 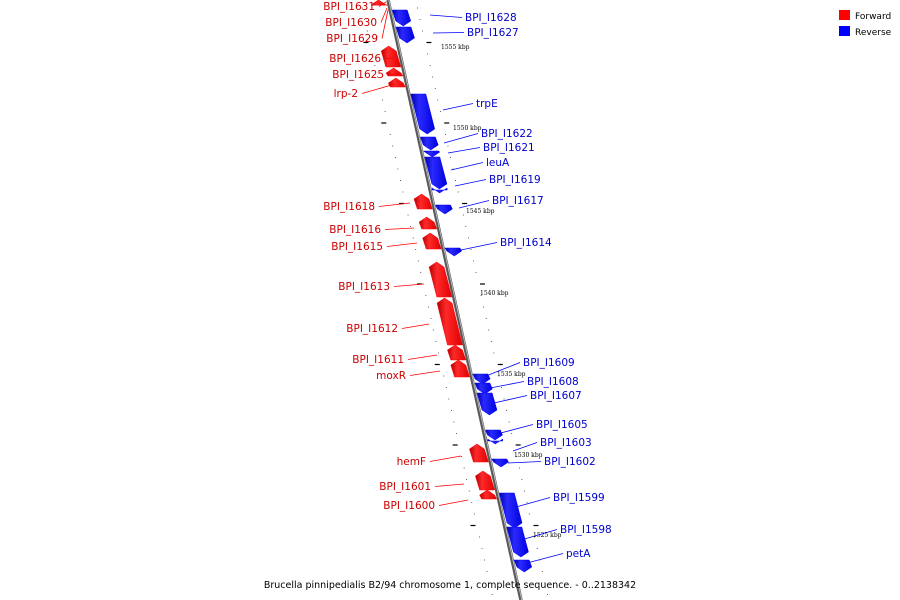 What do you see at coordinates (485, 480) in the screenshot?
I see `gene-bpi-i1601-feature` at bounding box center [485, 480].